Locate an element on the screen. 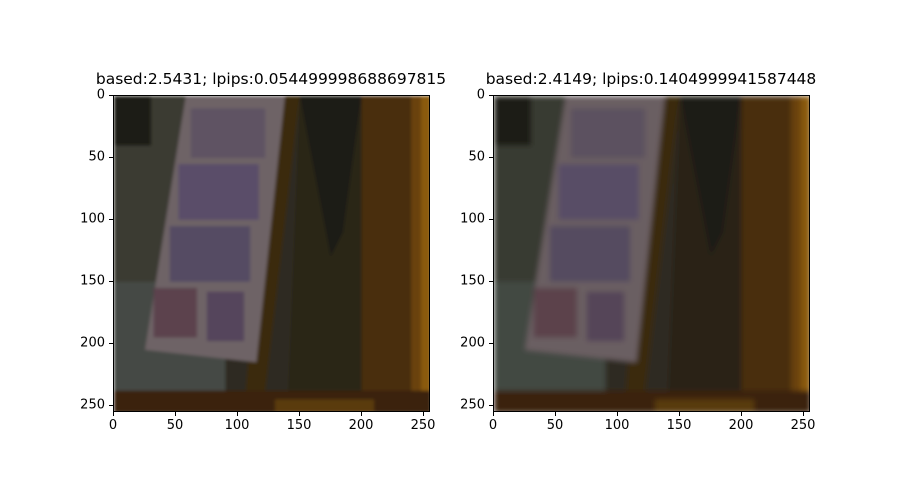  panel-2-ytick-label: 50 is located at coordinates (476, 157).